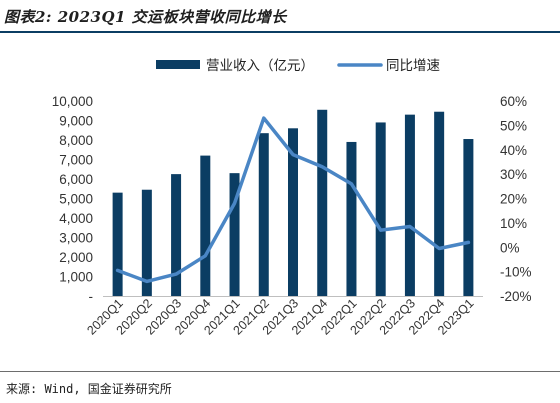 This screenshot has height=403, width=560. What do you see at coordinates (178, 64) in the screenshot?
I see `legend-swatch-bar` at bounding box center [178, 64].